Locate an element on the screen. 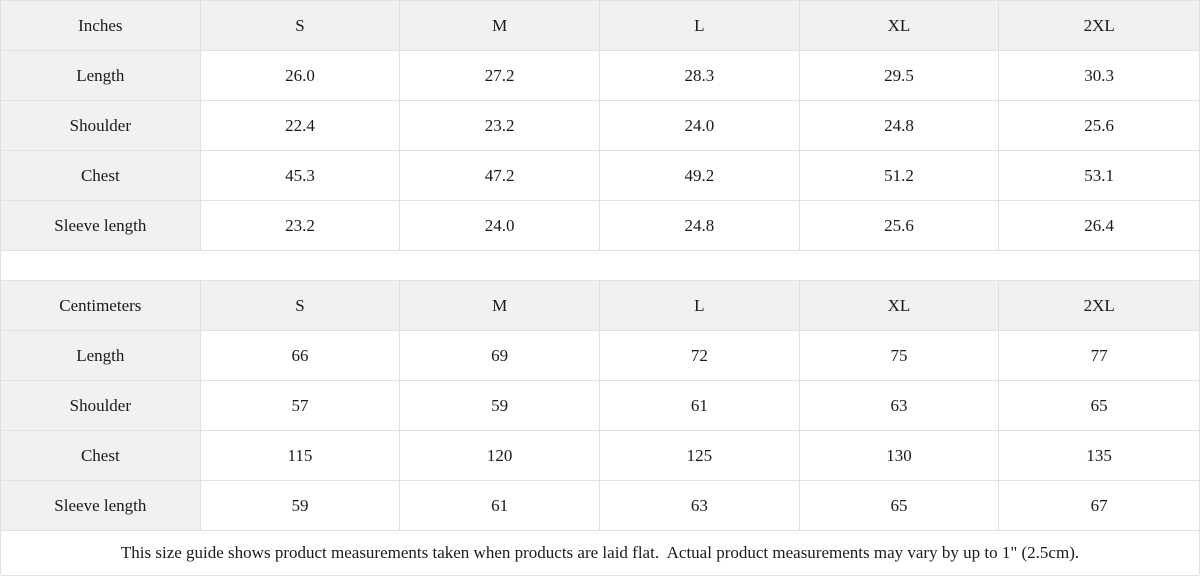 This screenshot has height=580, width=1200. value-cell: 57 is located at coordinates (300, 406).